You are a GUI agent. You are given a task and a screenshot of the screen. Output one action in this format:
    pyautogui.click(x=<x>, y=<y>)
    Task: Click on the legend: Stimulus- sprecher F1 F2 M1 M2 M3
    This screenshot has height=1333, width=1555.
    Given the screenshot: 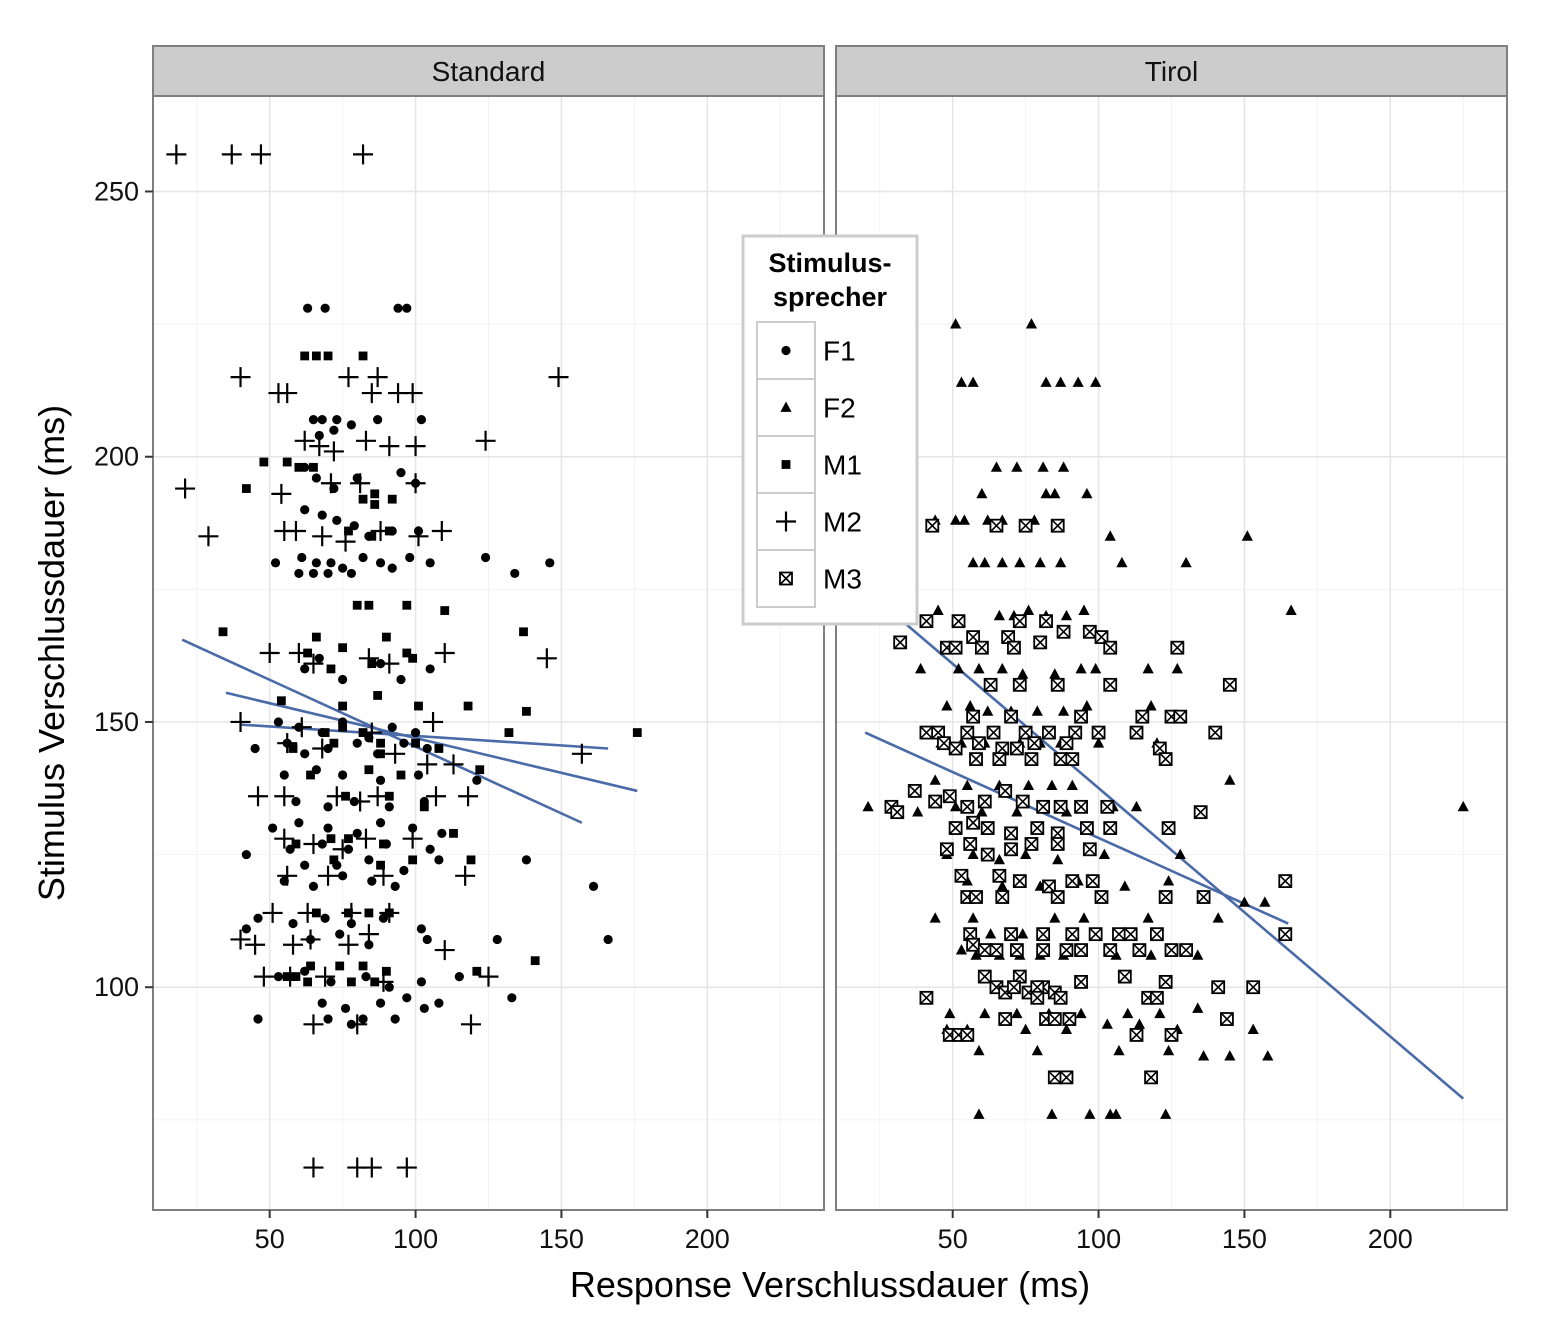 What is the action you would take?
    pyautogui.click(x=830, y=430)
    